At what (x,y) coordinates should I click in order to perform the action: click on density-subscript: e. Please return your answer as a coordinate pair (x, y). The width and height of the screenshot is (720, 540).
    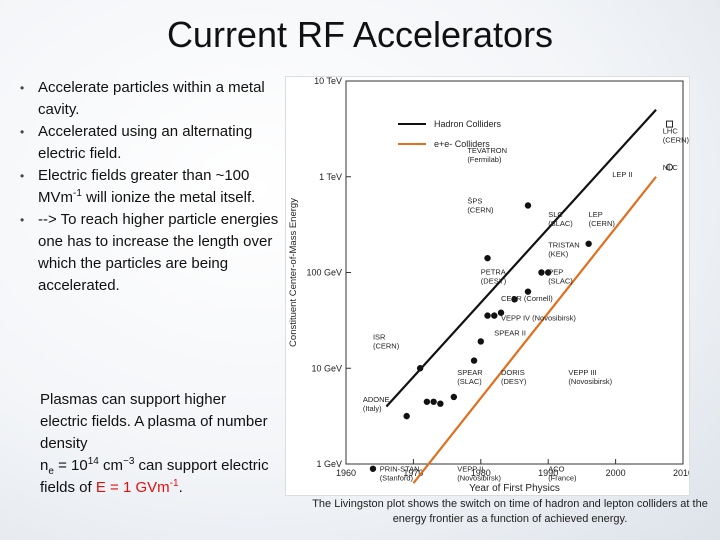
    Looking at the image, I should click on (51, 471).